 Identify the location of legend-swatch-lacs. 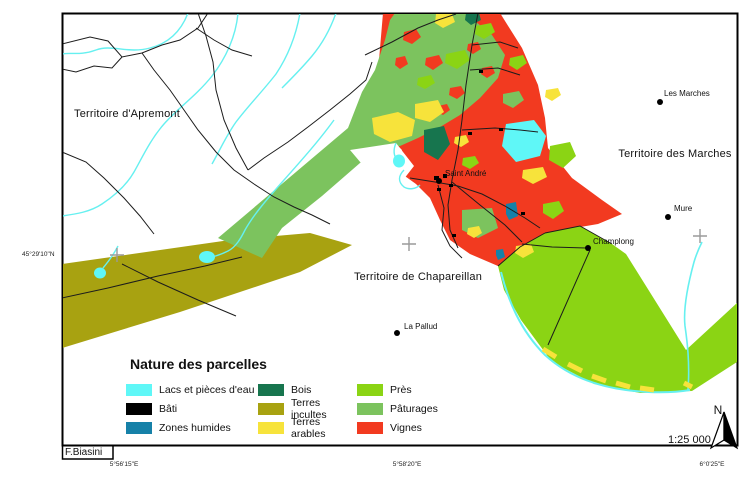
(139, 389).